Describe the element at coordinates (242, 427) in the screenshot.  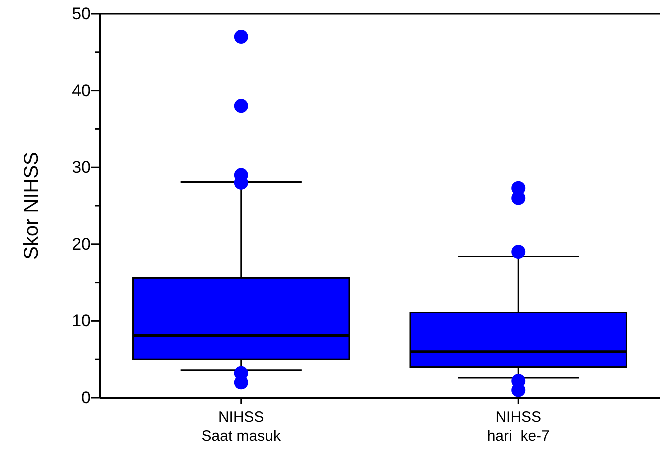
I see `x-tick-label: NIHSS Saat masuk` at that location.